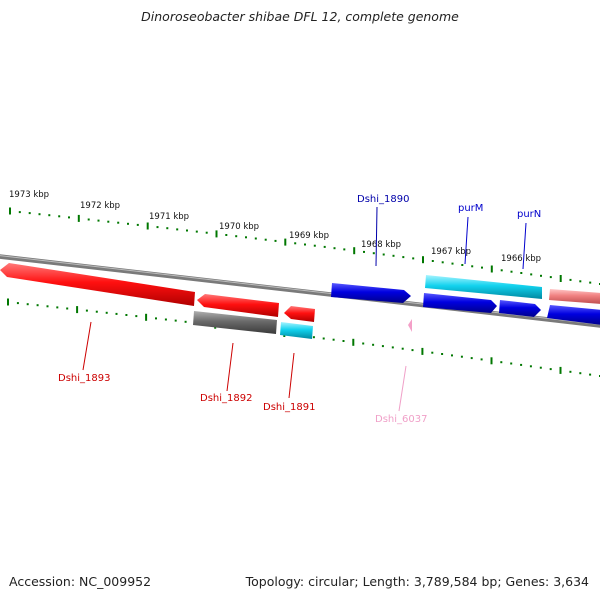  Describe the element at coordinates (451, 252) in the screenshot. I see `kbp-label-1967: 1967 kbp` at that location.